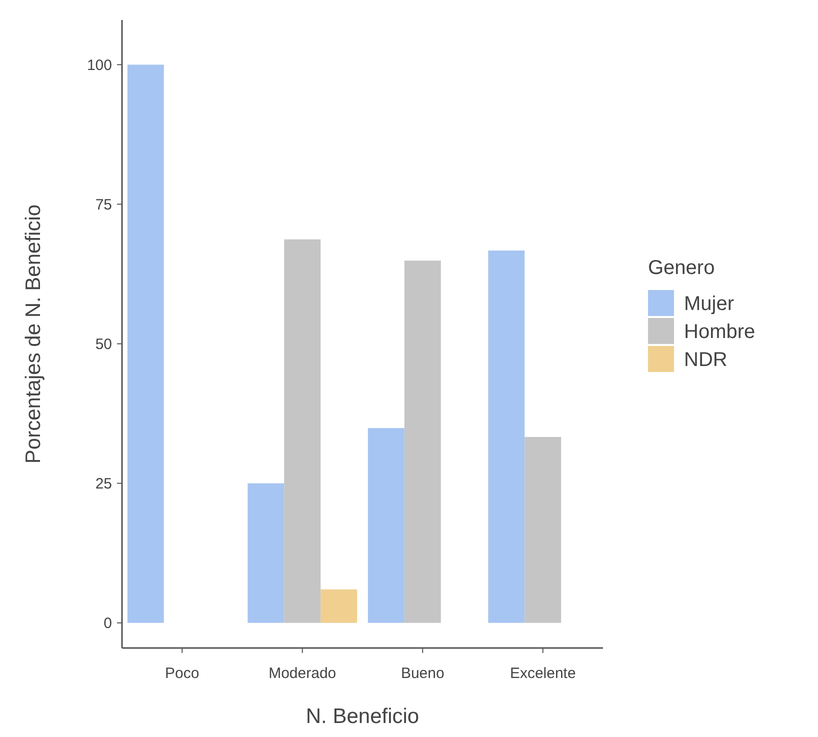 This screenshot has height=737, width=818. Describe the element at coordinates (103, 345) in the screenshot. I see `y-tick-label: 50` at that location.